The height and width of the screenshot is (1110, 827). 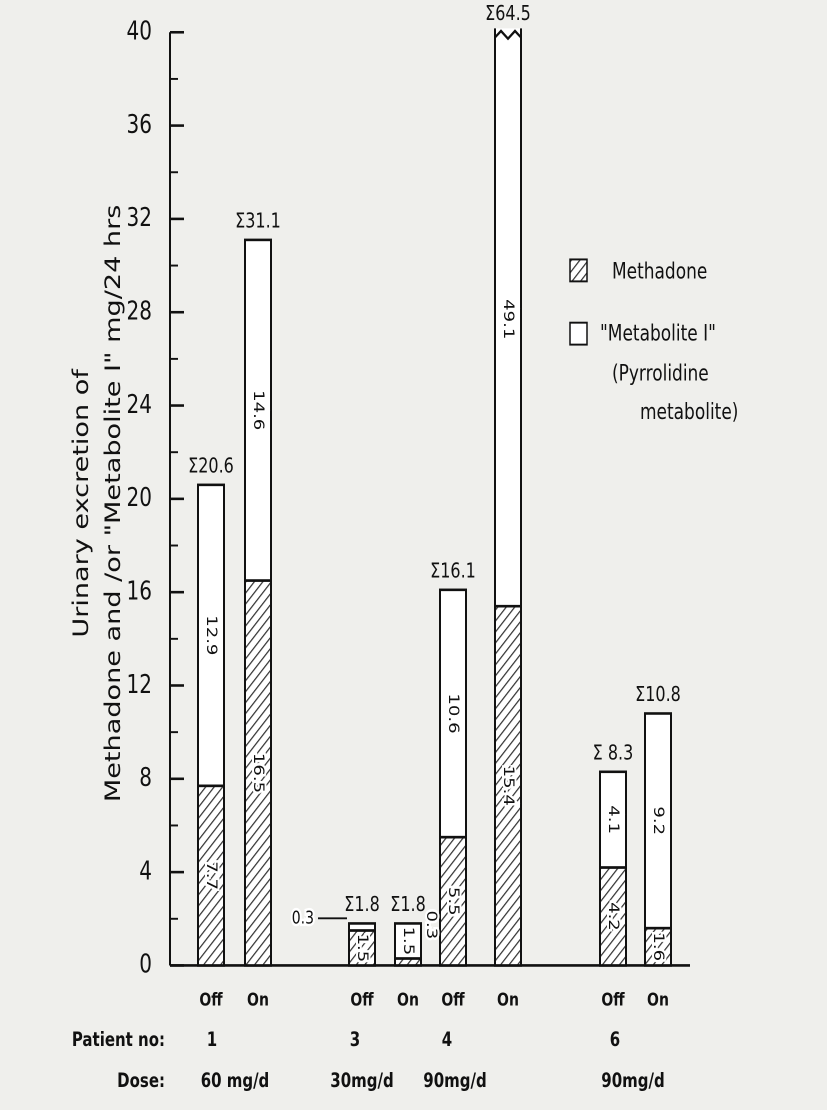 I want to click on segment-label: 9.2, so click(x=659, y=820).